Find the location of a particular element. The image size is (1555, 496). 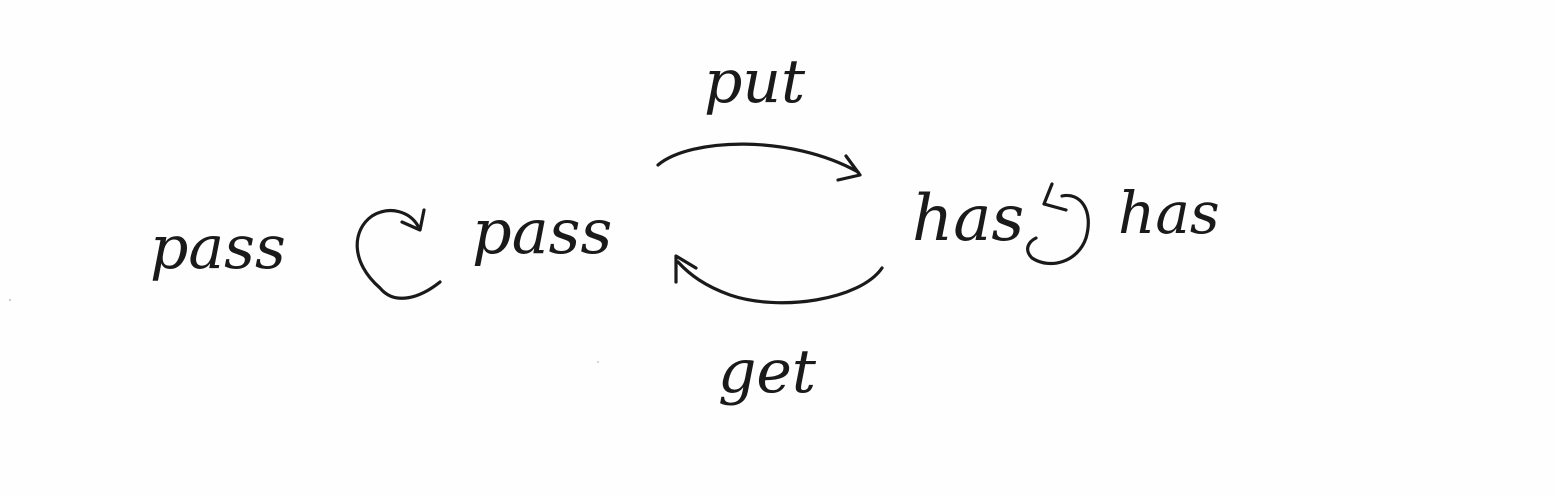

node-pass-right: pass is located at coordinates (542, 231).